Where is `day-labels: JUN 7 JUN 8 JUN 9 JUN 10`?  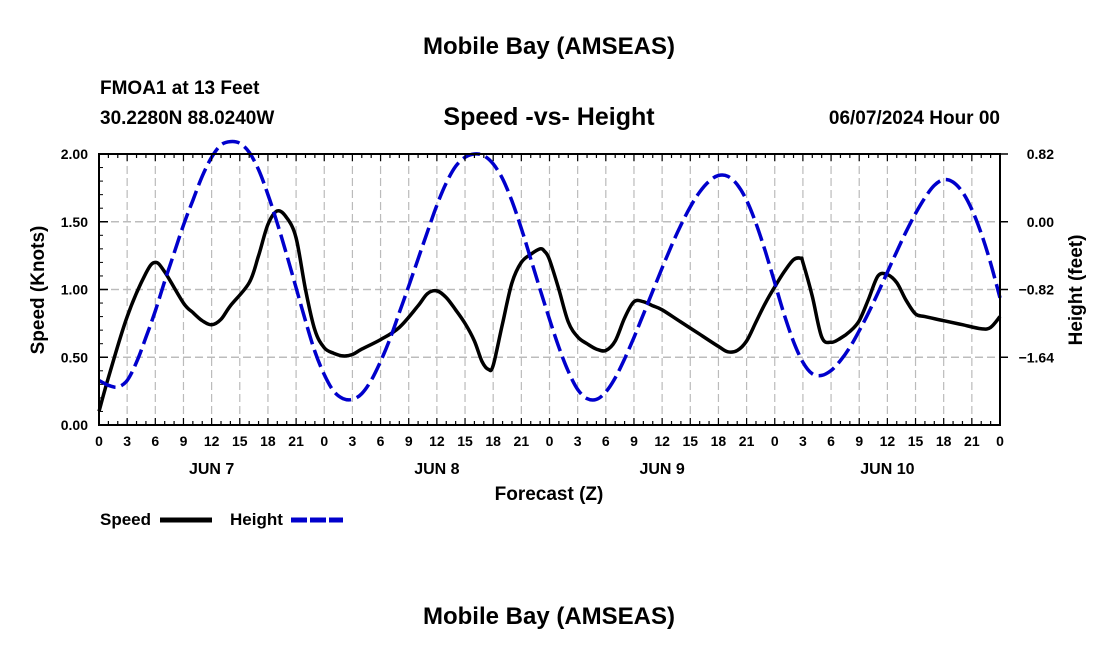 day-labels: JUN 7 JUN 8 JUN 9 JUN 10 is located at coordinates (552, 469).